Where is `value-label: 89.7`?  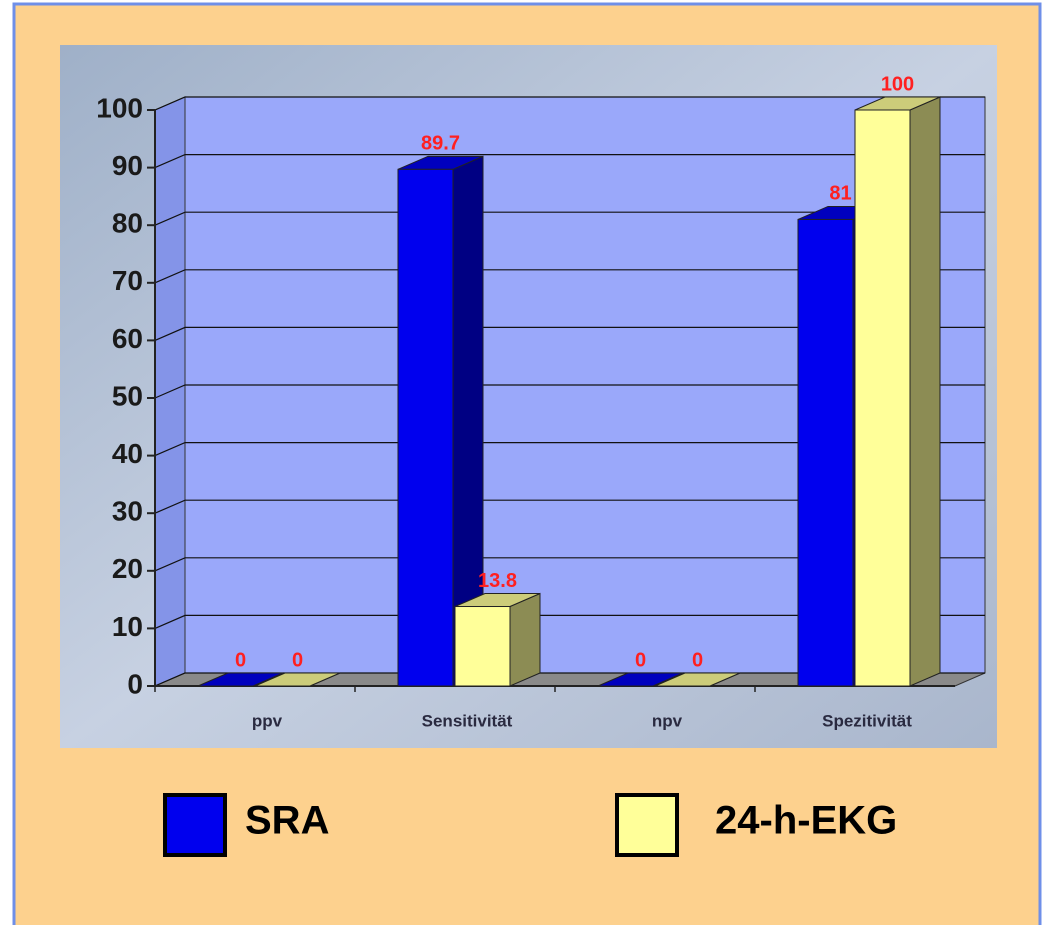 value-label: 89.7 is located at coordinates (440, 144).